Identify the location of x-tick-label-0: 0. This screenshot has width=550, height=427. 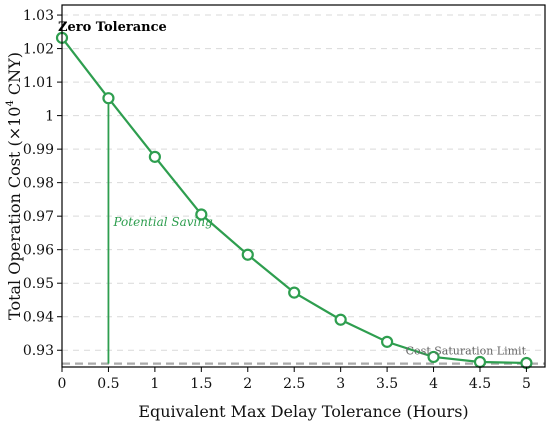
(62, 384).